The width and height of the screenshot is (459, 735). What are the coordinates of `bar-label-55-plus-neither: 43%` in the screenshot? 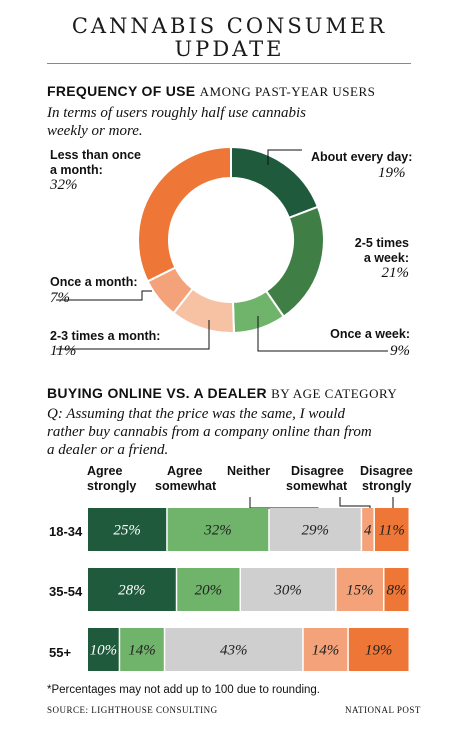 It's located at (234, 651).